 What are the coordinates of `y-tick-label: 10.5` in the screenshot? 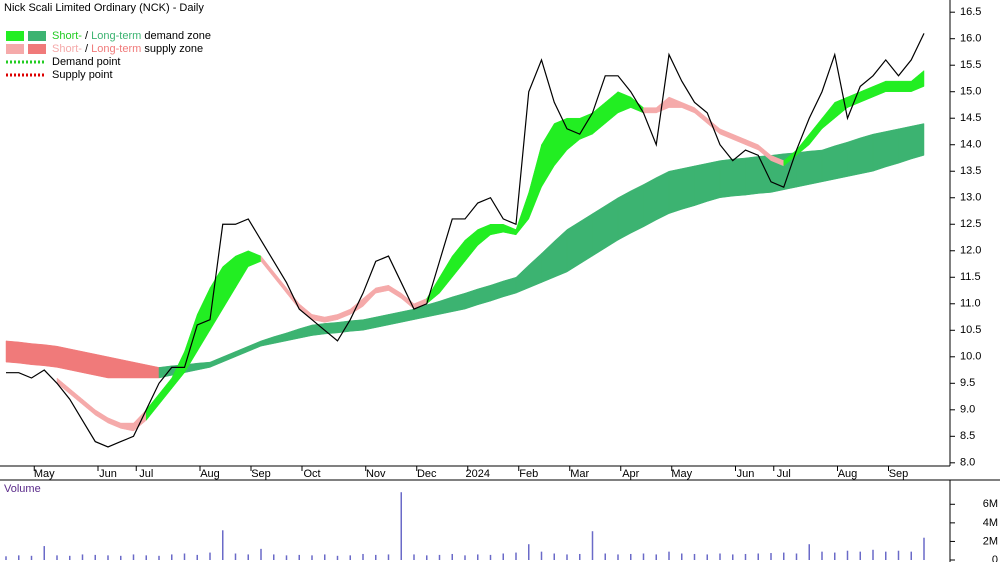 It's located at (970, 330).